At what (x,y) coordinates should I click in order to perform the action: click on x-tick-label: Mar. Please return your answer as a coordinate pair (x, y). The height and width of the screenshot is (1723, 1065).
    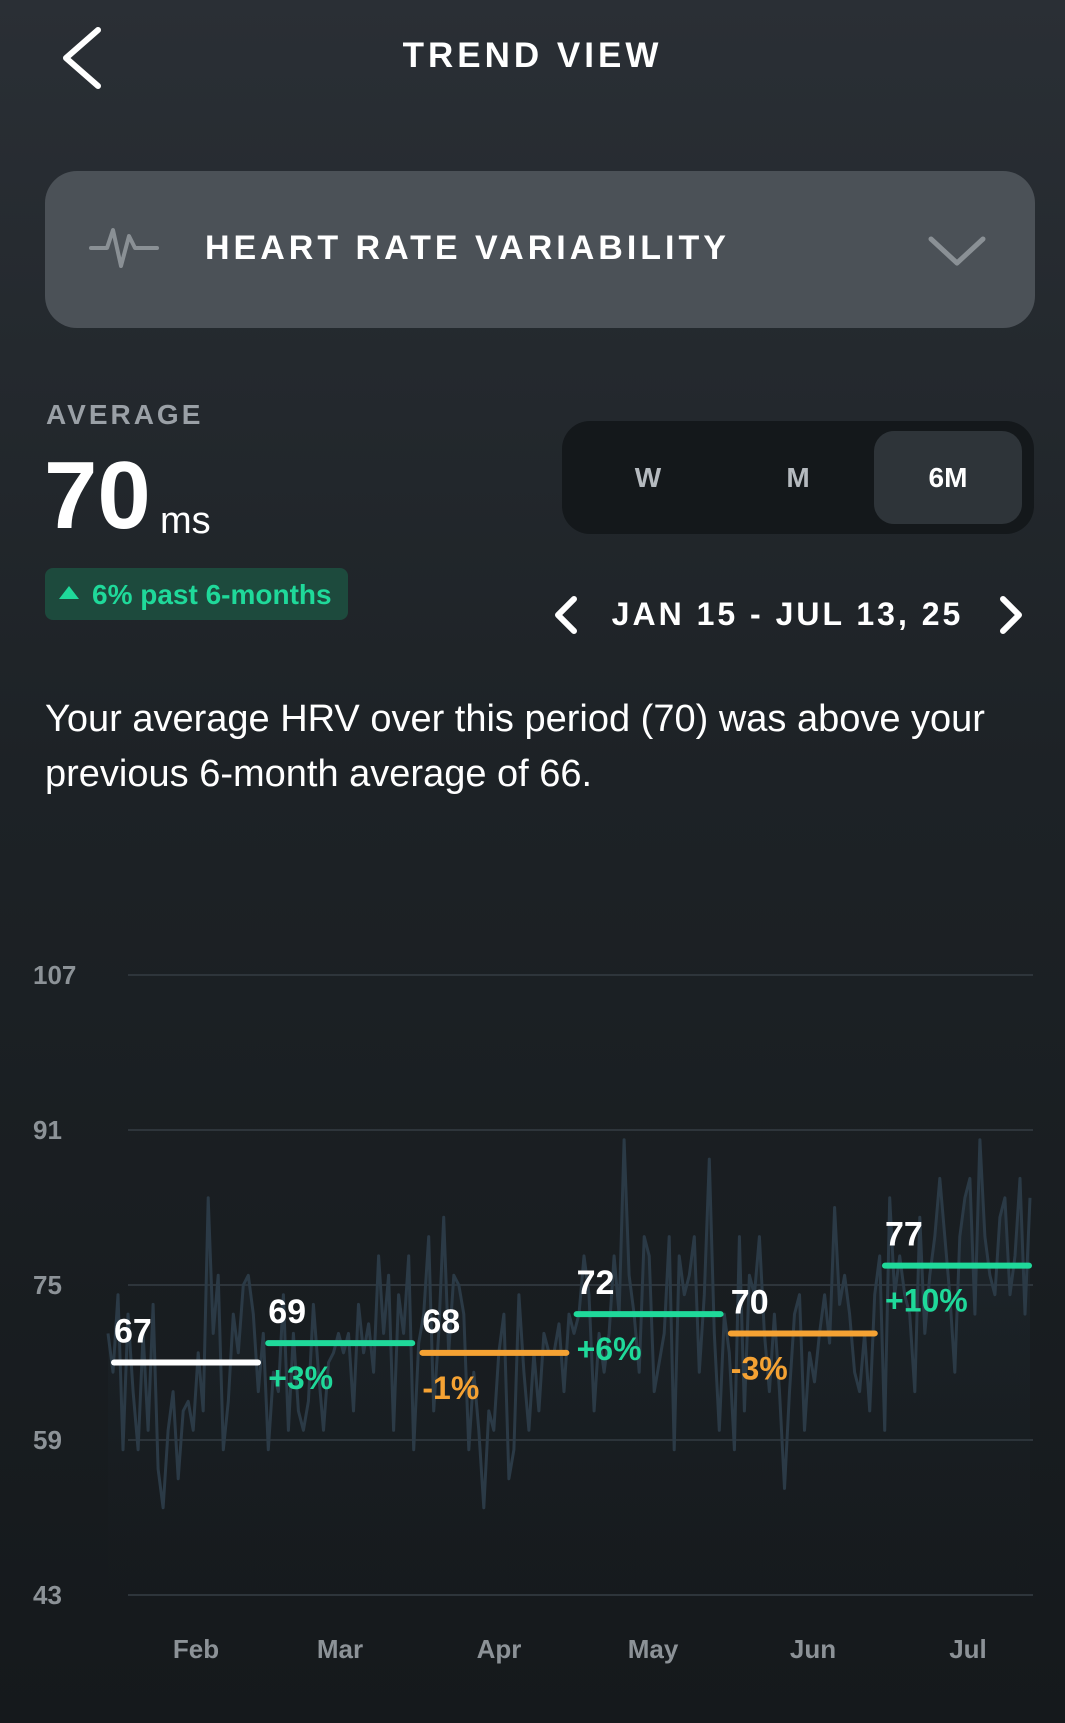
    Looking at the image, I should click on (340, 1649).